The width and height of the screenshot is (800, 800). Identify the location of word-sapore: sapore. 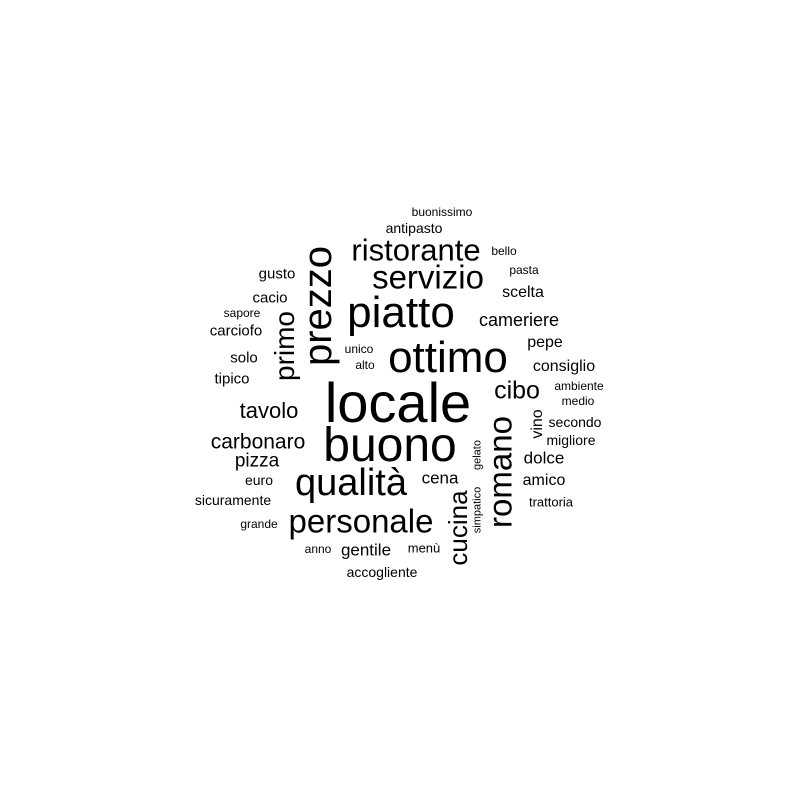
(242, 313).